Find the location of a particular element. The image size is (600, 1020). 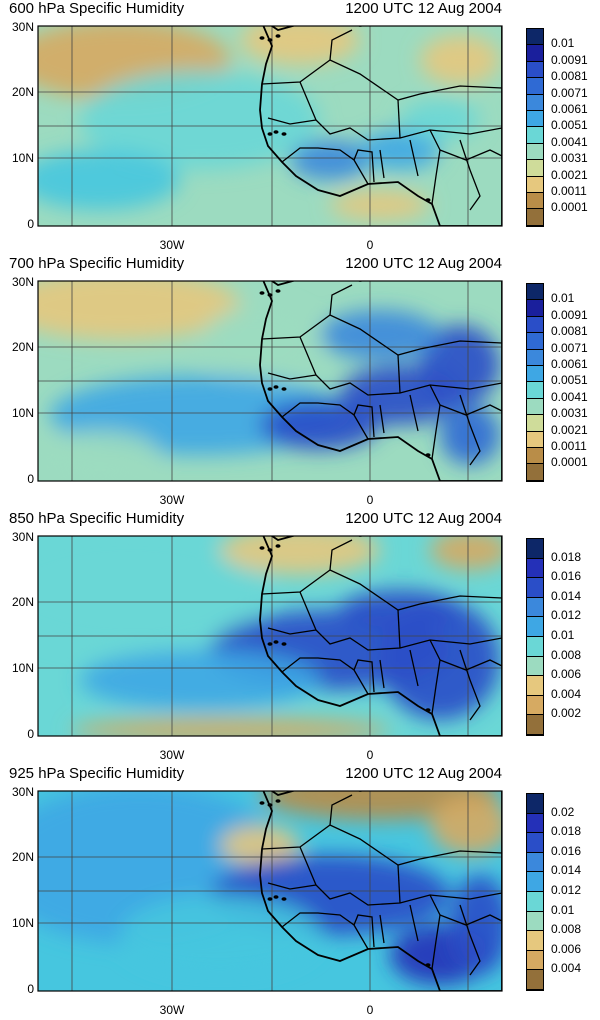

africa-coastline is located at coordinates (380, 381).